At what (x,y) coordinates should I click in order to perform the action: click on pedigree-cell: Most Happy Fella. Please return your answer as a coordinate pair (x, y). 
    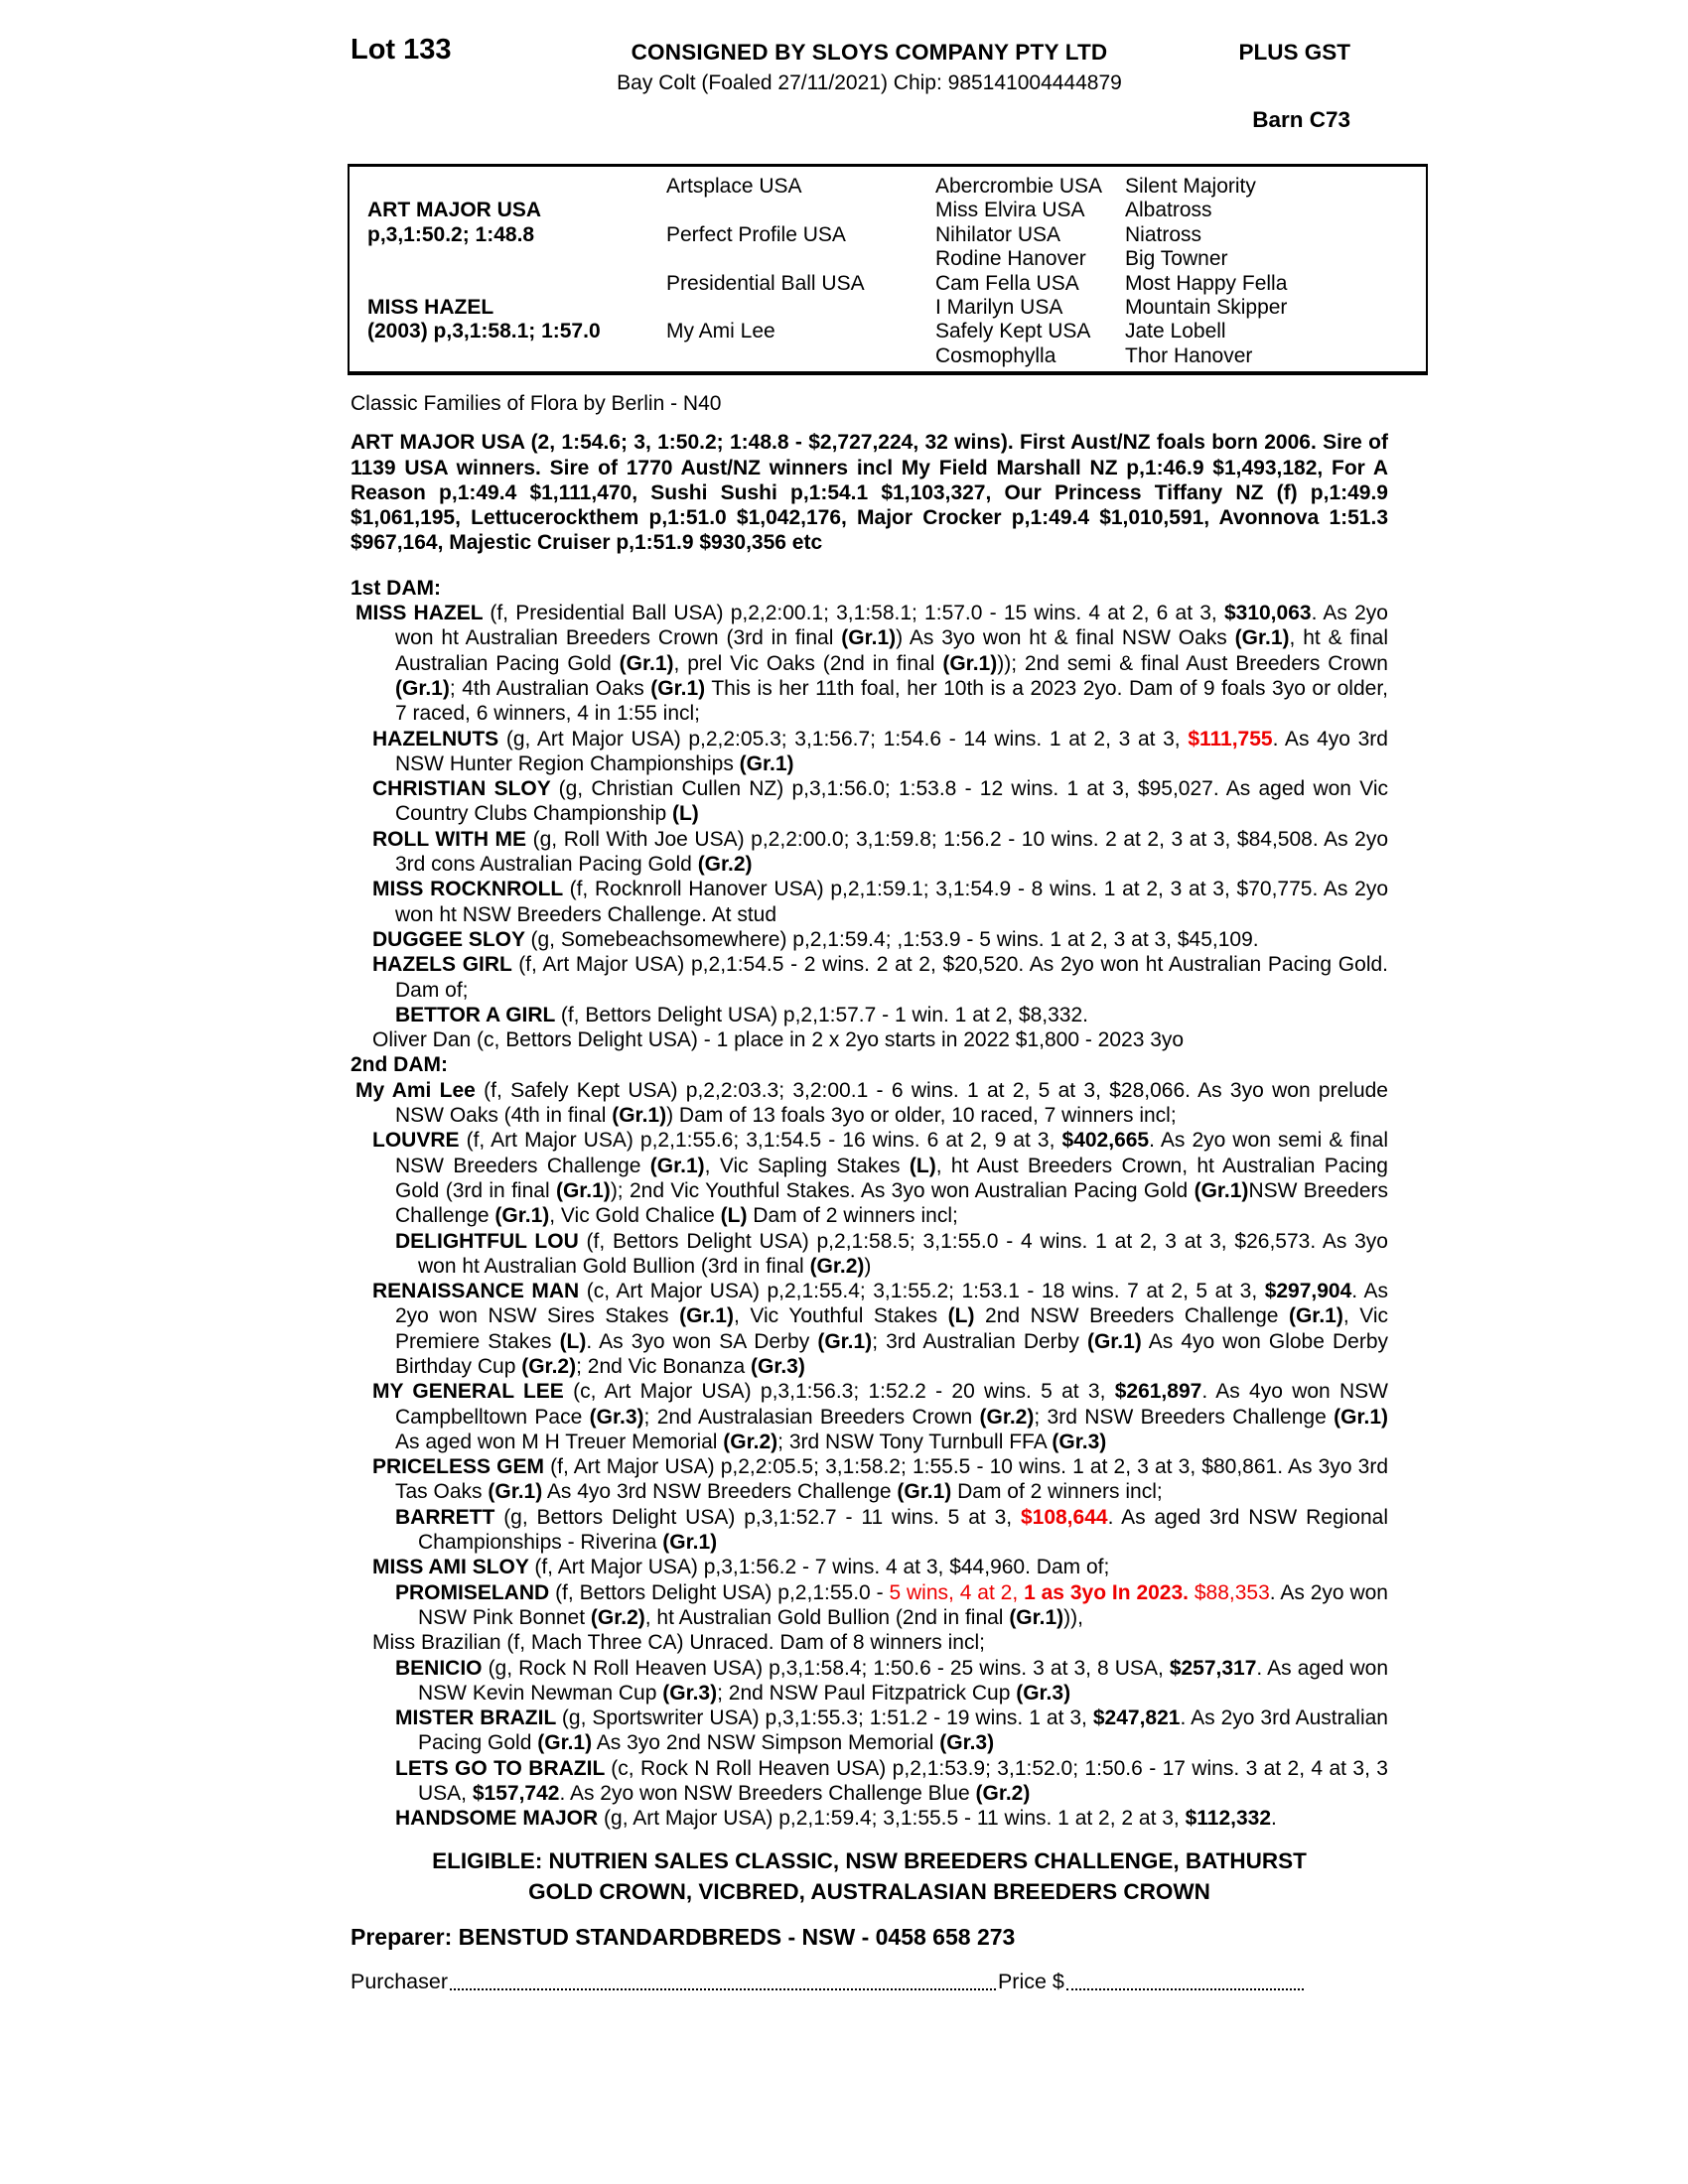
    Looking at the image, I should click on (1206, 283).